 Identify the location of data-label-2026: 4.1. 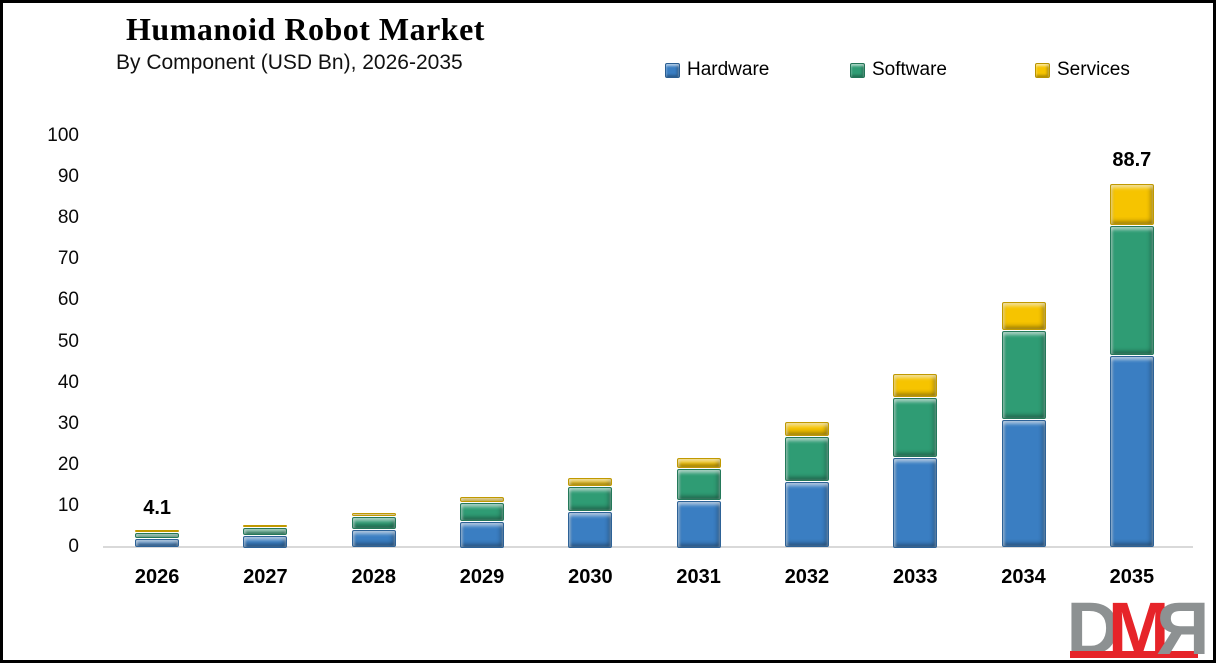
(157, 508).